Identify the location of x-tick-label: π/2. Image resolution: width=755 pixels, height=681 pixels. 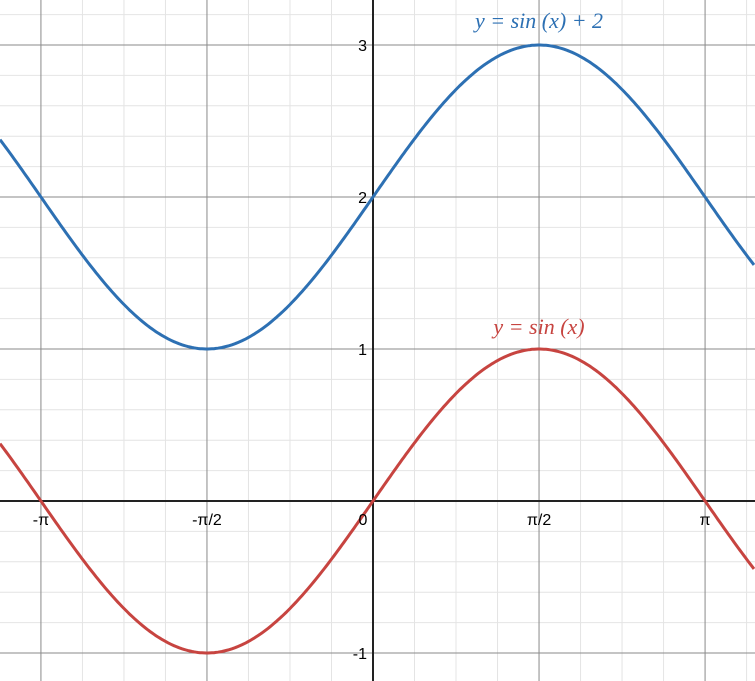
(539, 520).